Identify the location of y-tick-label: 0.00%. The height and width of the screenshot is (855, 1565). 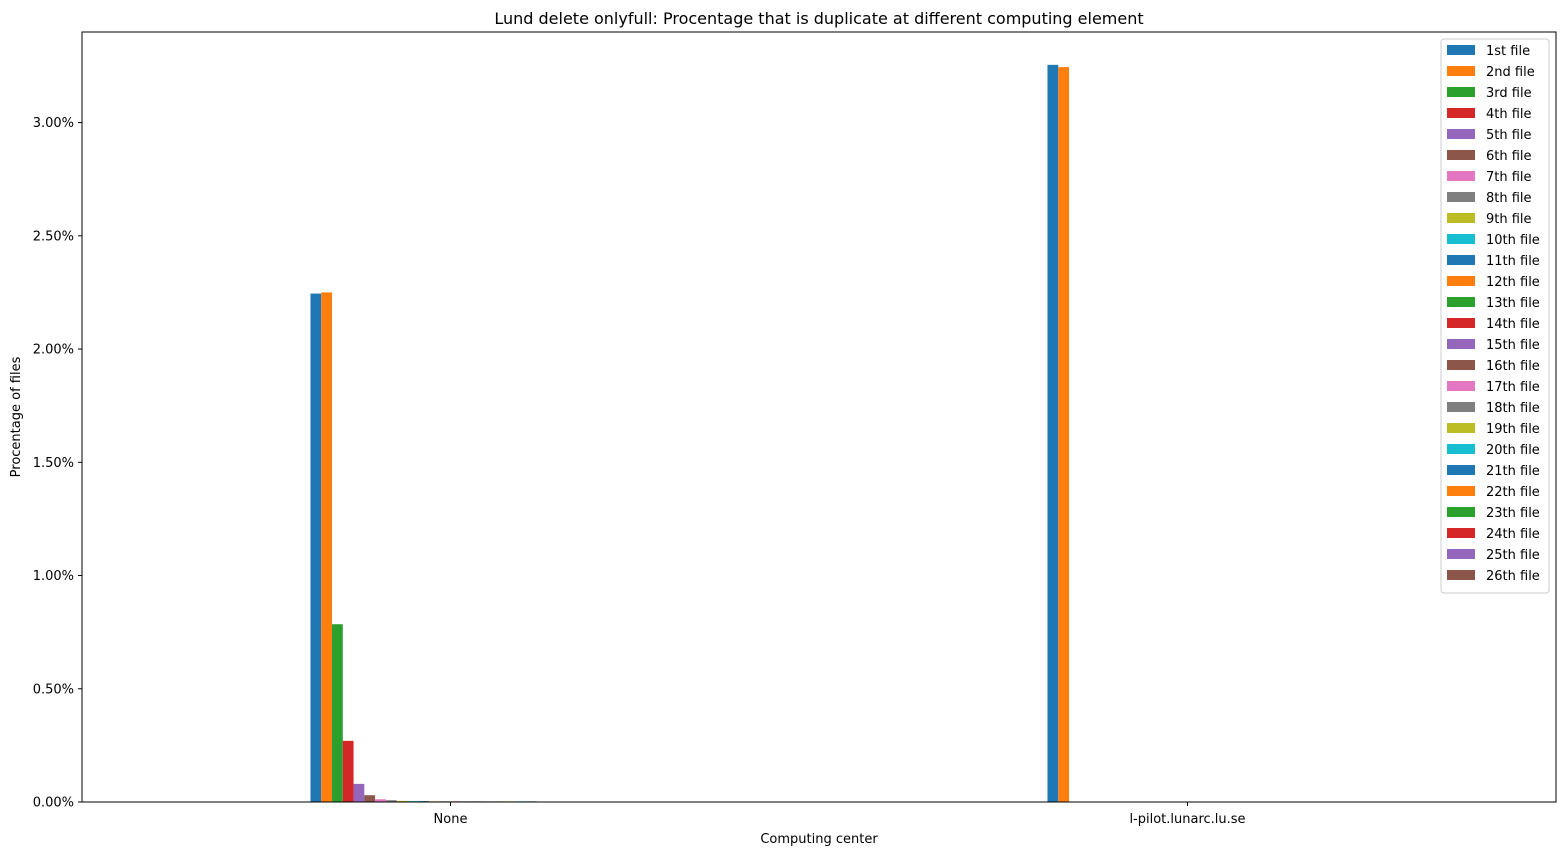
(53, 803).